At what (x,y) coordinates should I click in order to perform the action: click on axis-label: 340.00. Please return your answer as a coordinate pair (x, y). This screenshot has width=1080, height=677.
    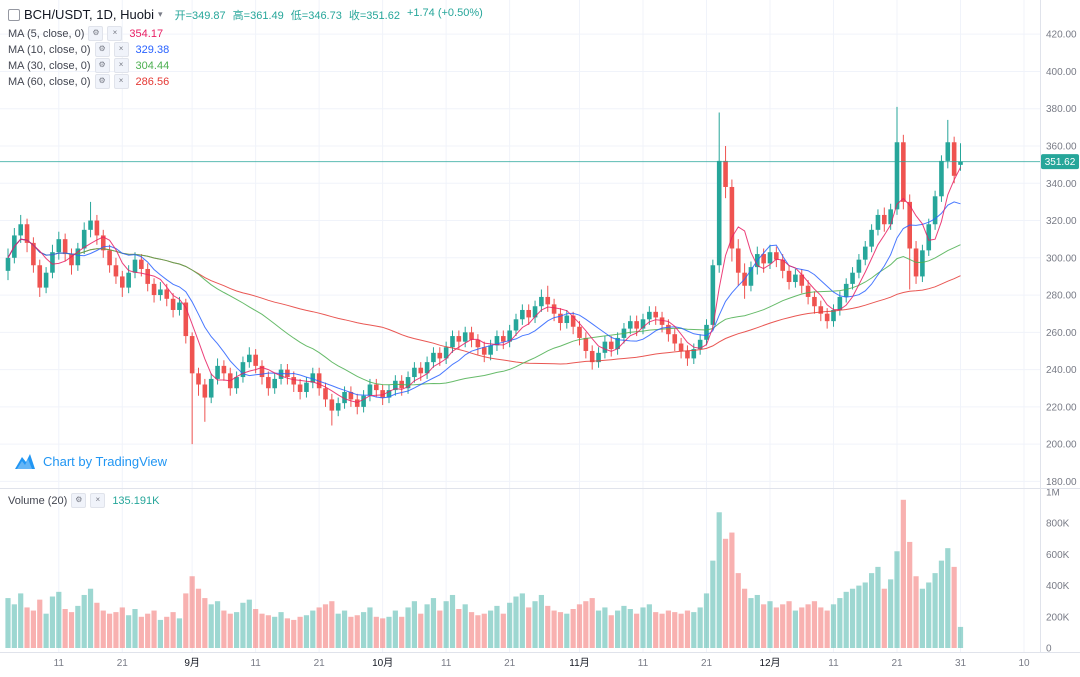
    Looking at the image, I should click on (1061, 184).